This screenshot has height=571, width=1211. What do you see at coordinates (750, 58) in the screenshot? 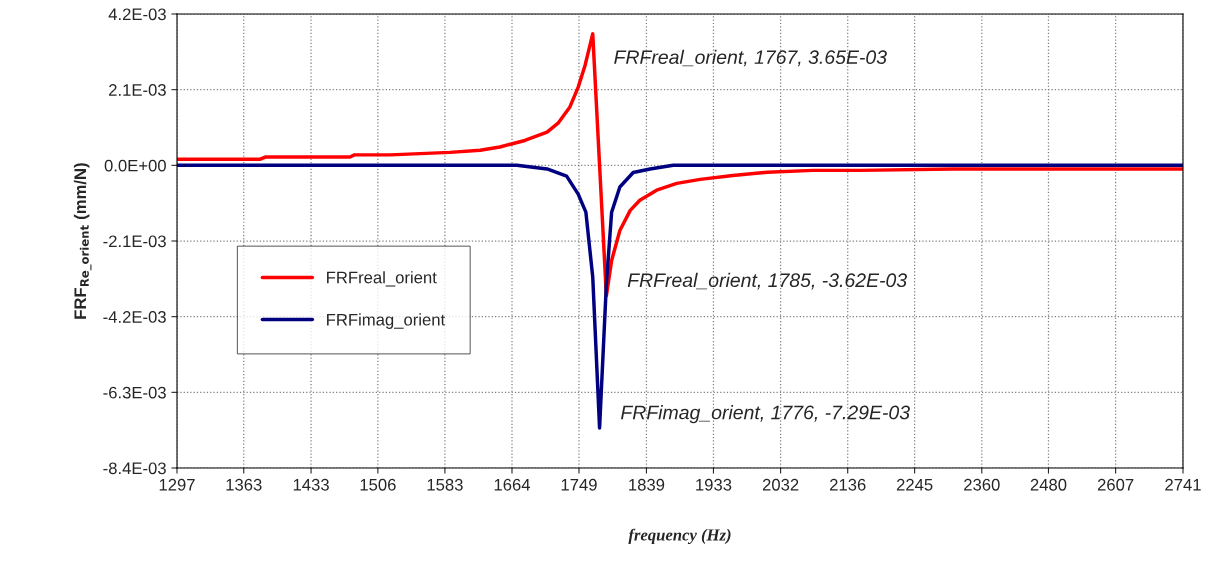
I see `annotation: FRFreal_orient, 1767, 3.65E-03` at bounding box center [750, 58].